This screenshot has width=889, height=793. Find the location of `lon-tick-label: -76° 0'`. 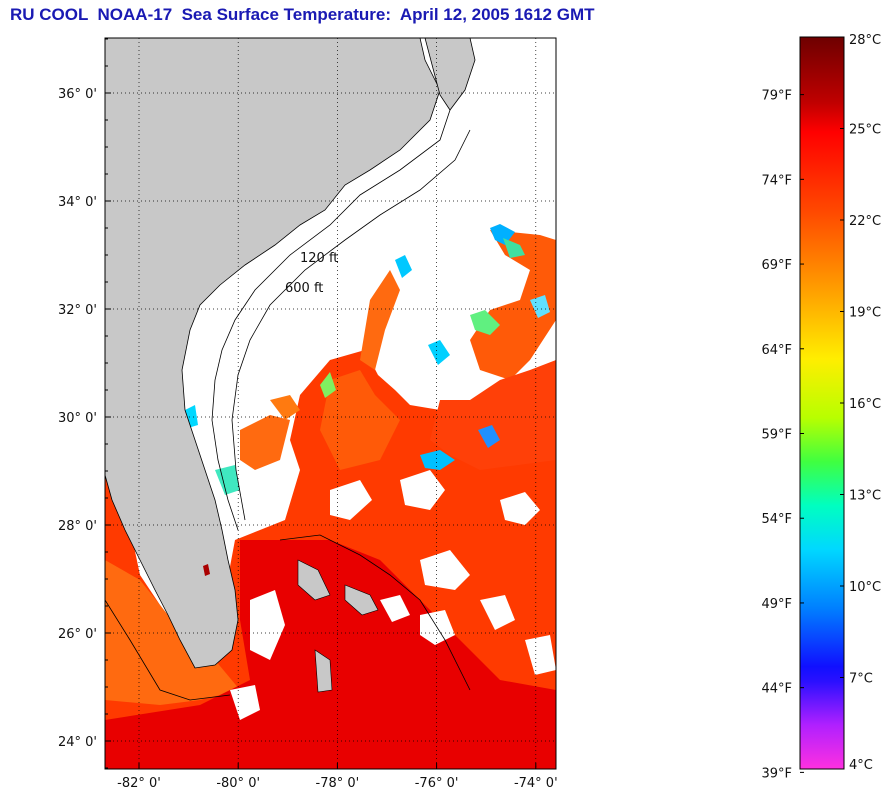

lon-tick-label: -76° 0' is located at coordinates (437, 783).